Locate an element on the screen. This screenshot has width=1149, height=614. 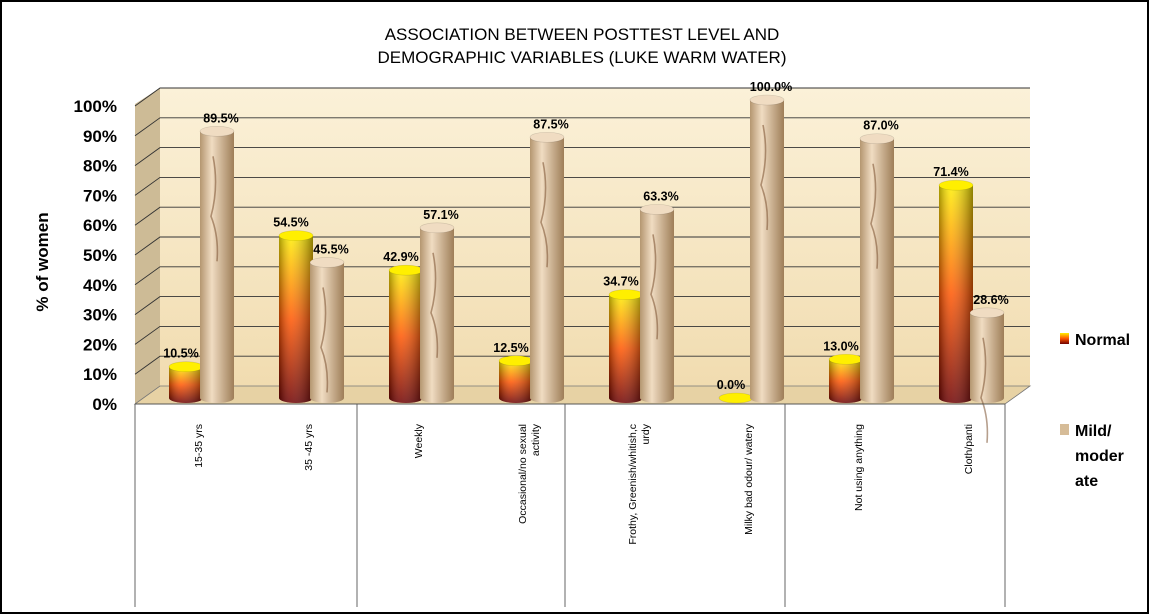
data-label-mild: 57.1% is located at coordinates (440, 215).